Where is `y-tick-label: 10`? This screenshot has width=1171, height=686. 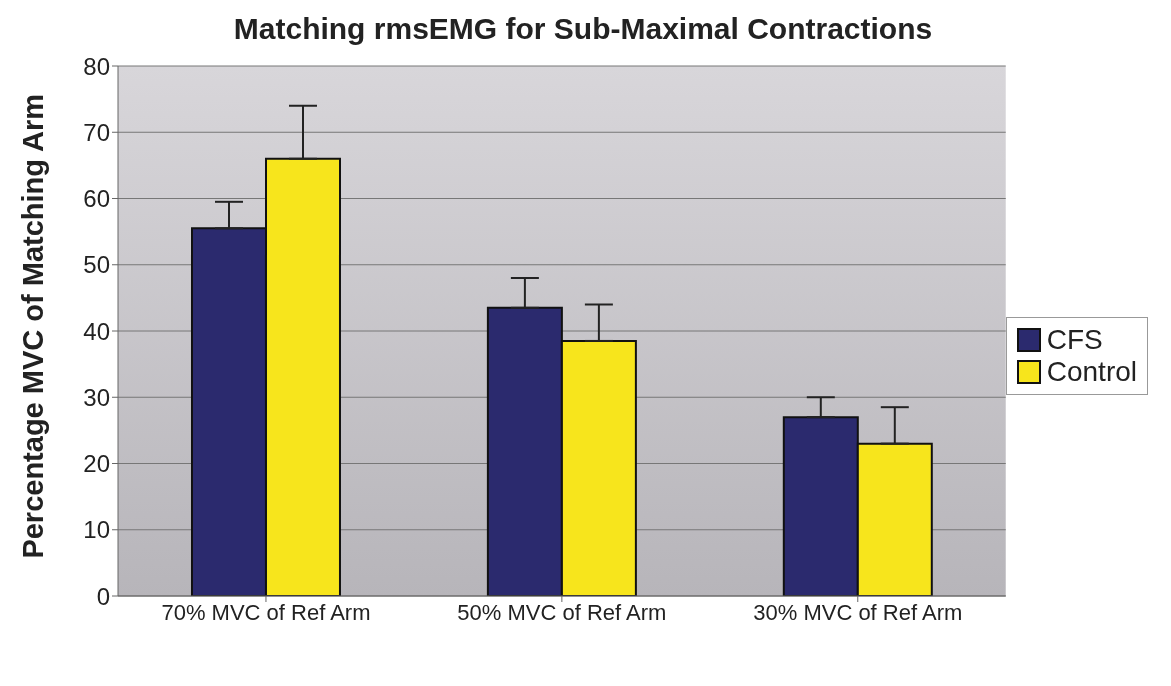
y-tick-label: 10 is located at coordinates (96, 530).